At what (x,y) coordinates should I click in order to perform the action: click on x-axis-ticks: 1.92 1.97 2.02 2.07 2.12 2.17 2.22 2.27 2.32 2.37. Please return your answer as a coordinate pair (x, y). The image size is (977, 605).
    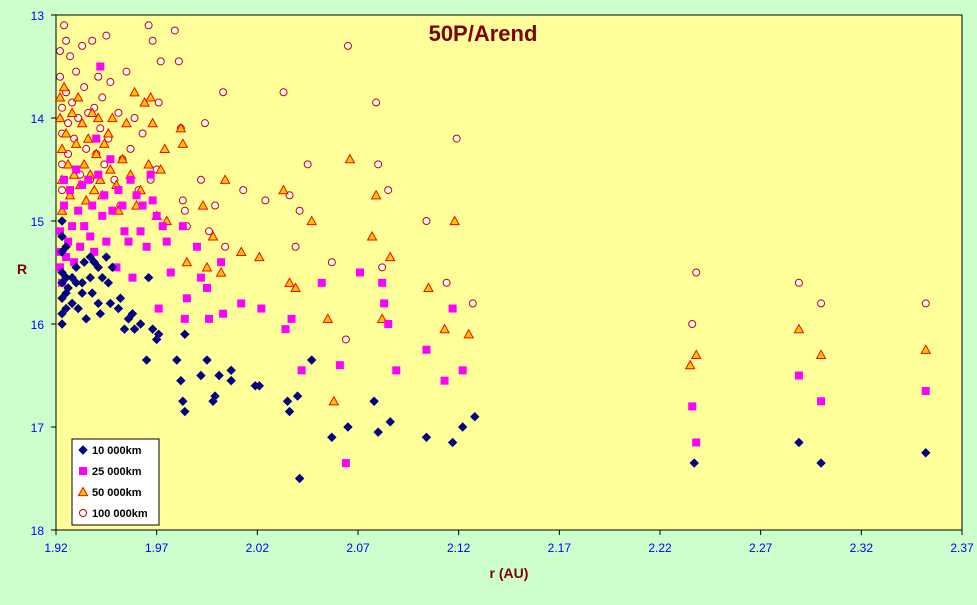
    Looking at the image, I should click on (509, 542).